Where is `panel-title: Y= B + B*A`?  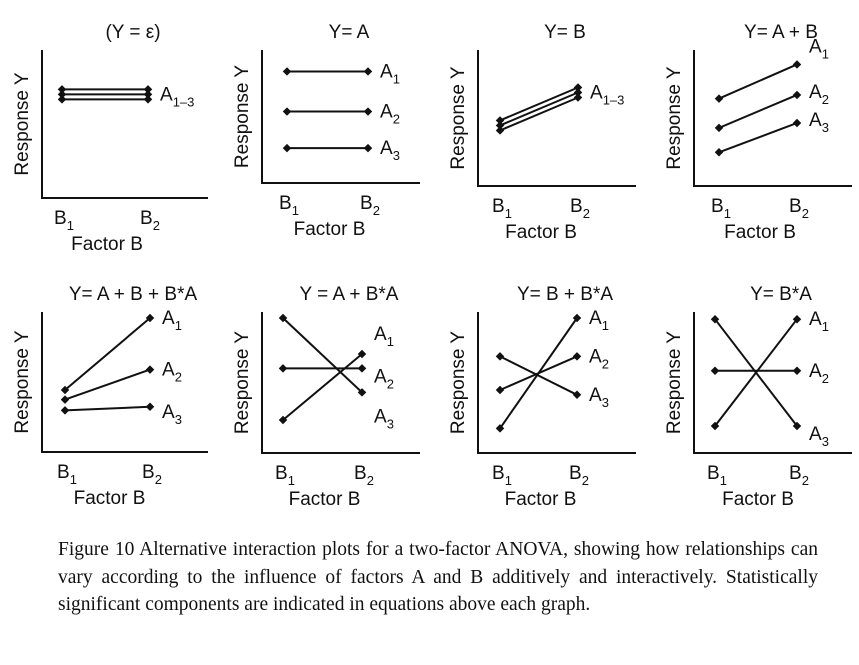 panel-title: Y= B + B*A is located at coordinates (565, 294).